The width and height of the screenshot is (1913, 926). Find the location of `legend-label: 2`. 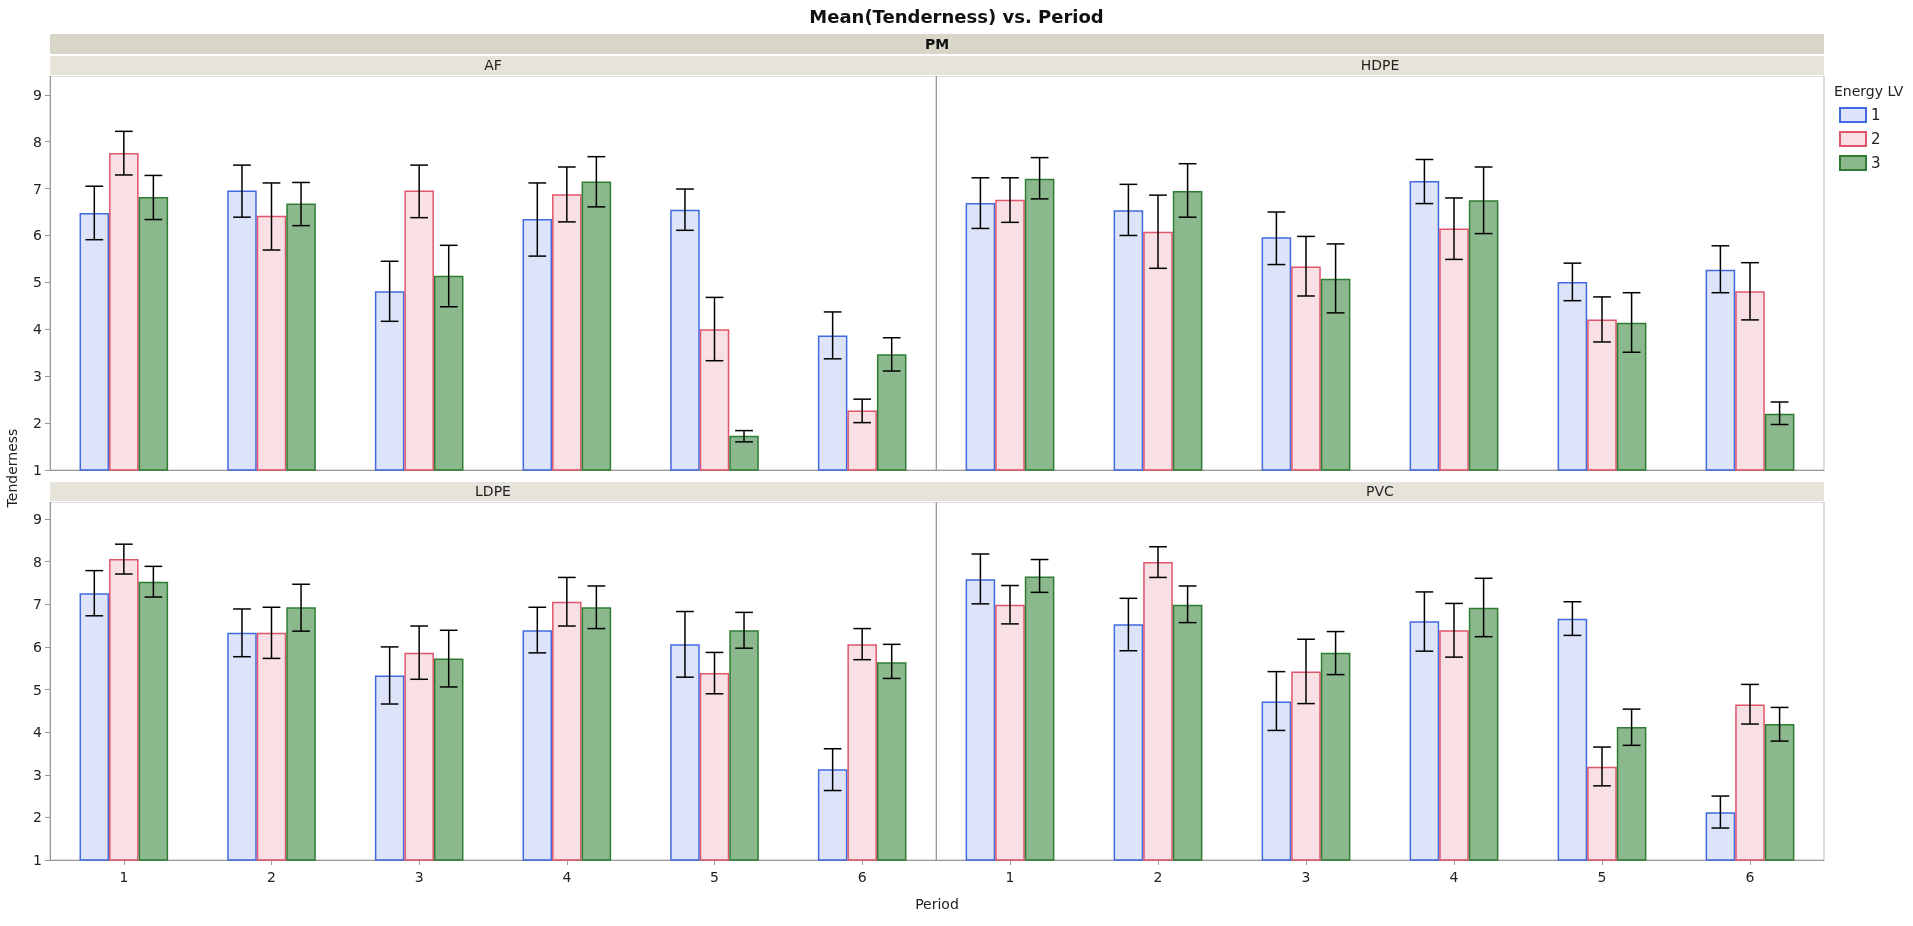

legend-label: 2 is located at coordinates (1876, 139).